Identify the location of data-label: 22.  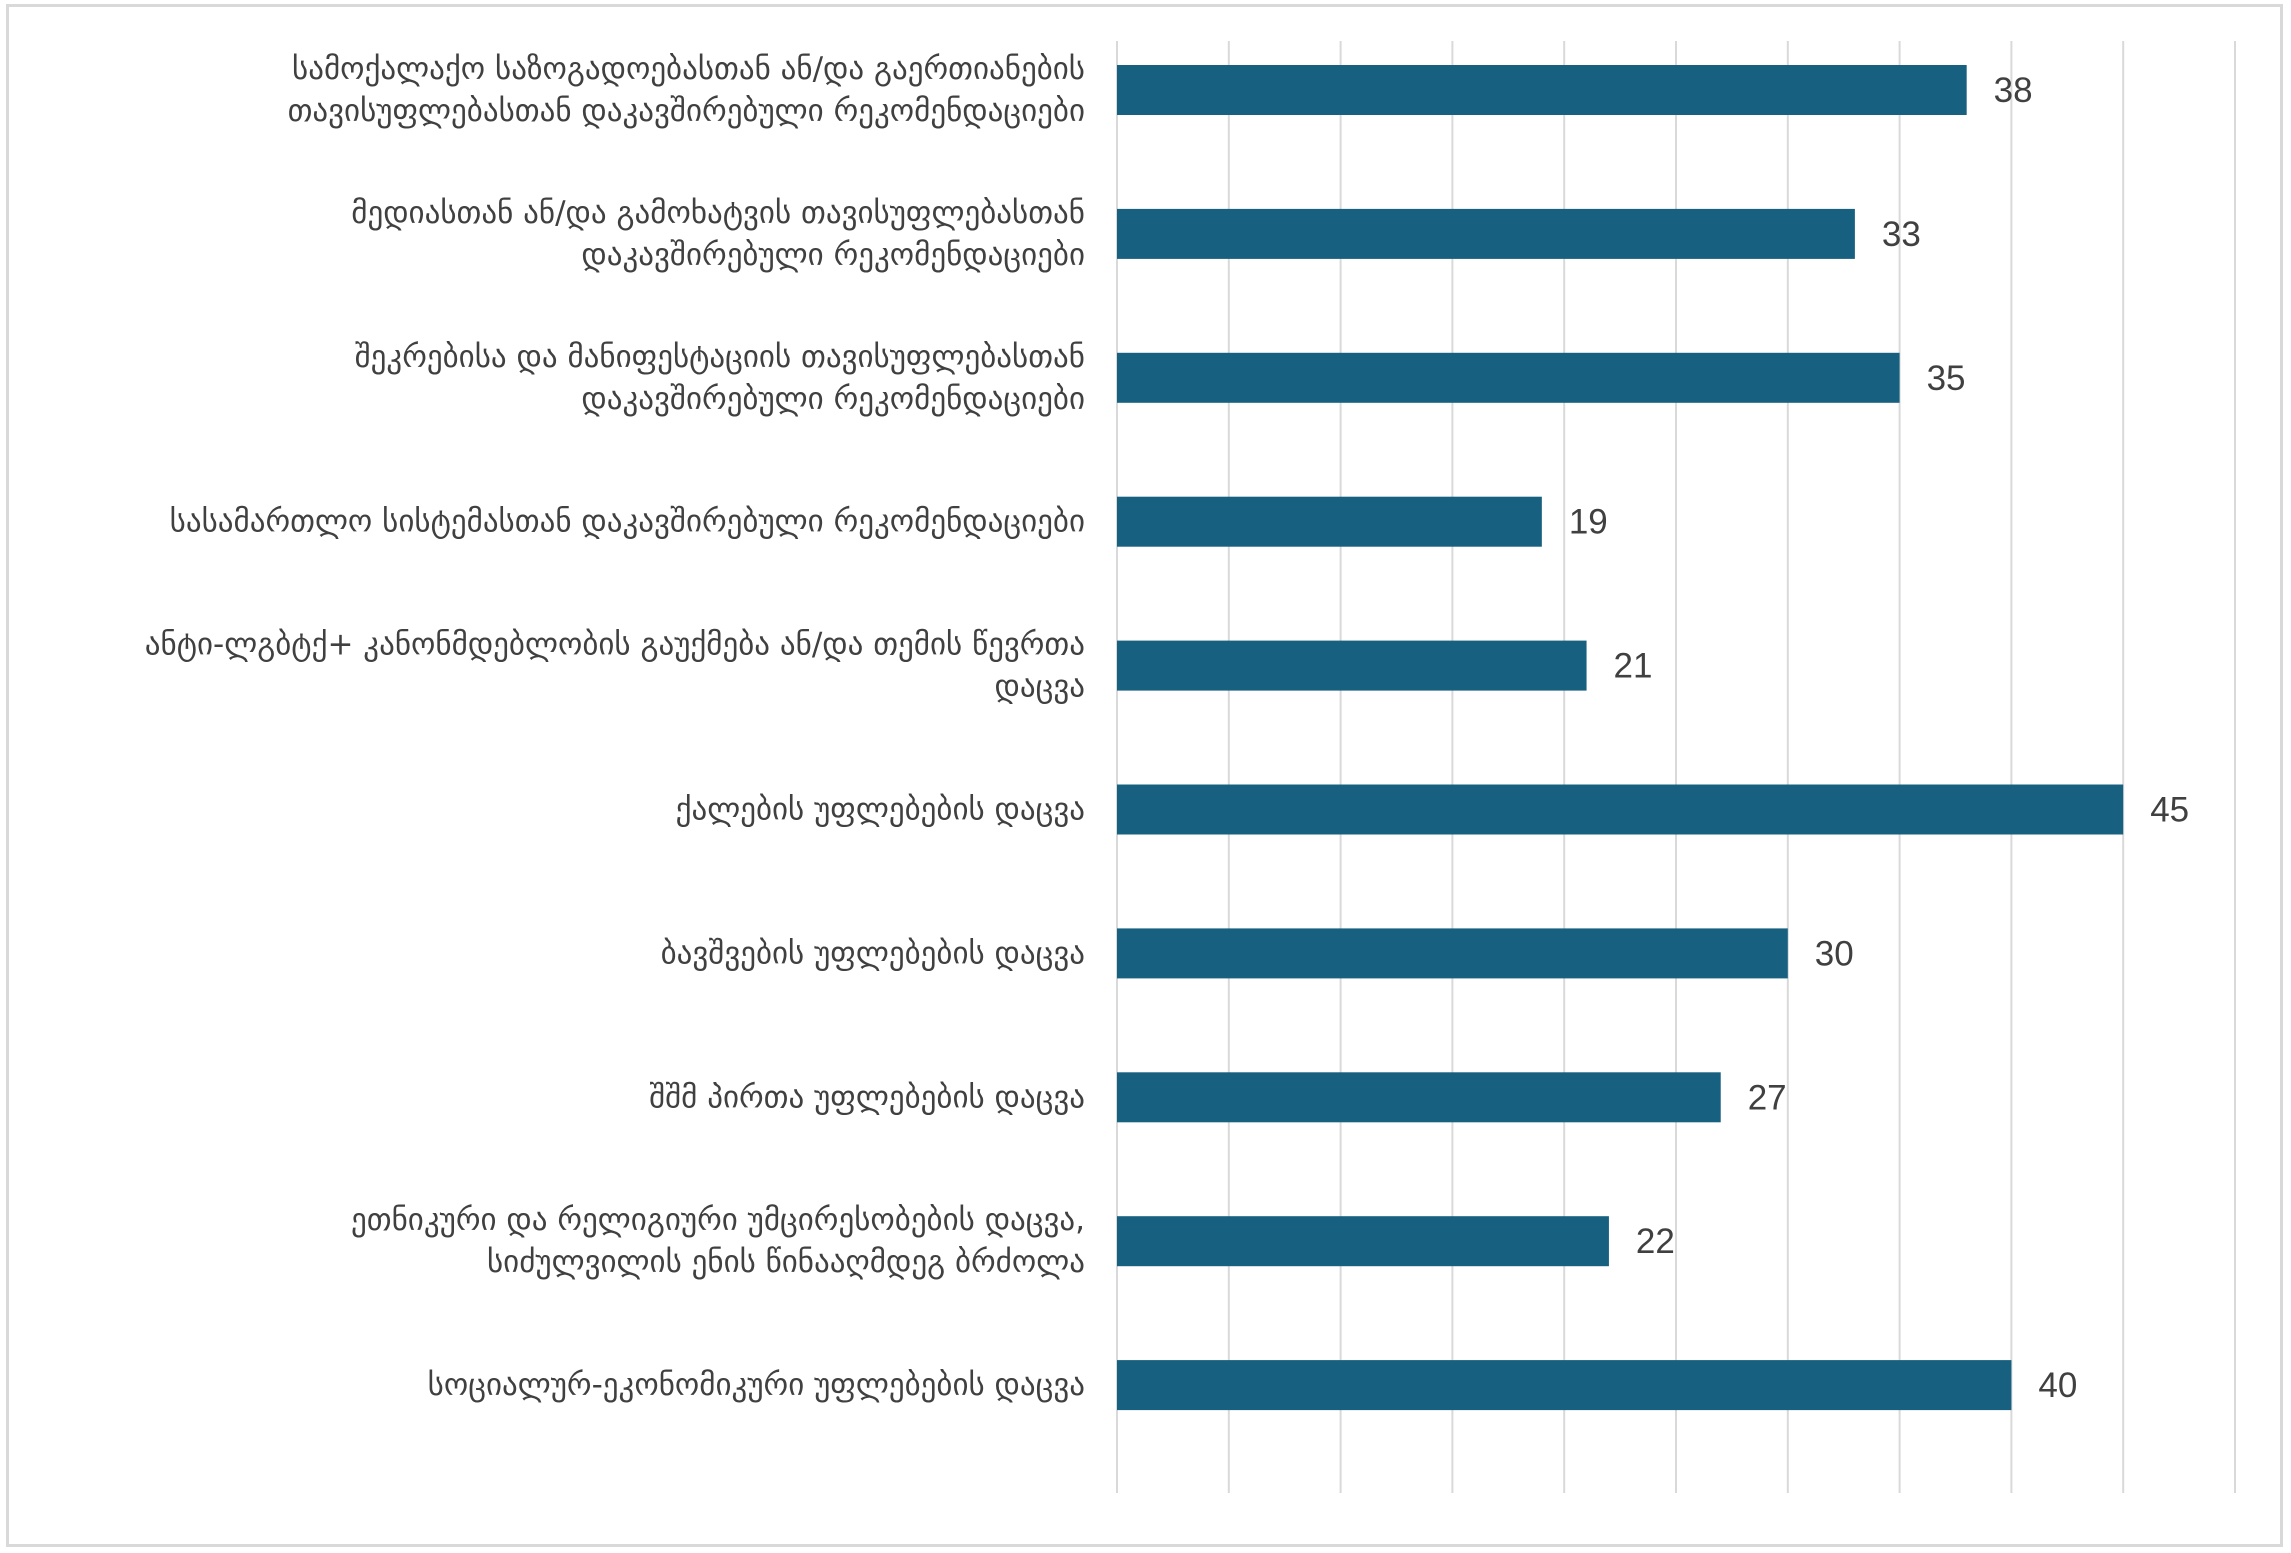
(1655, 1241).